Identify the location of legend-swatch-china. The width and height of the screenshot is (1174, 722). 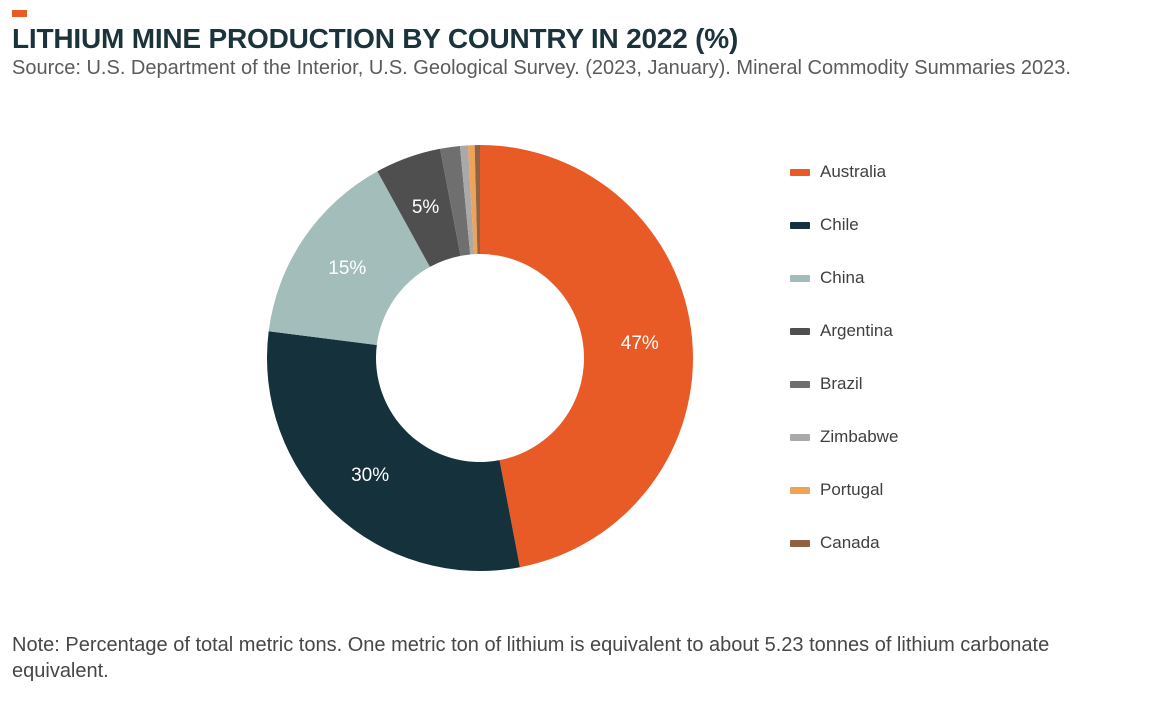
(800, 278).